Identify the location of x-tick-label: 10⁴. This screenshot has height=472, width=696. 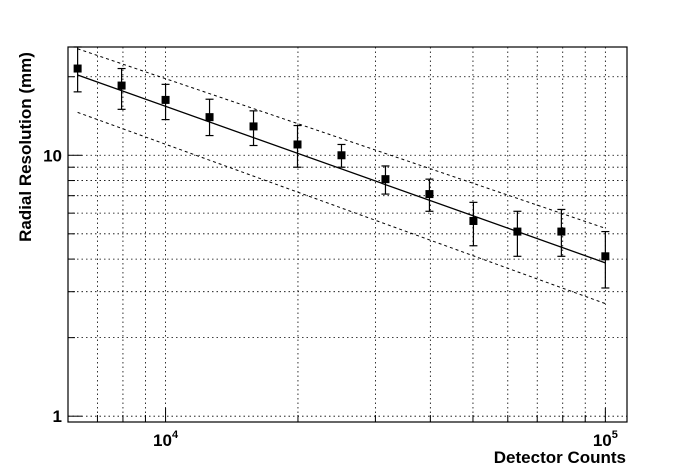
(166, 439).